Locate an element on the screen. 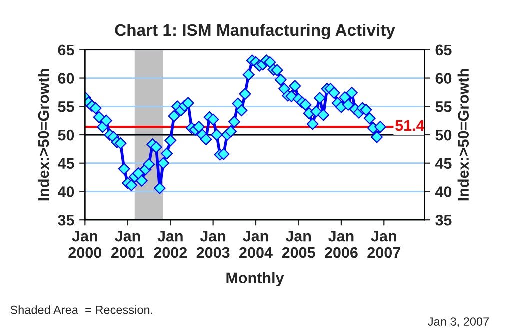 The image size is (510, 335). chart-title: Chart 1: ISM Manufacturing Activity is located at coordinates (255, 32).